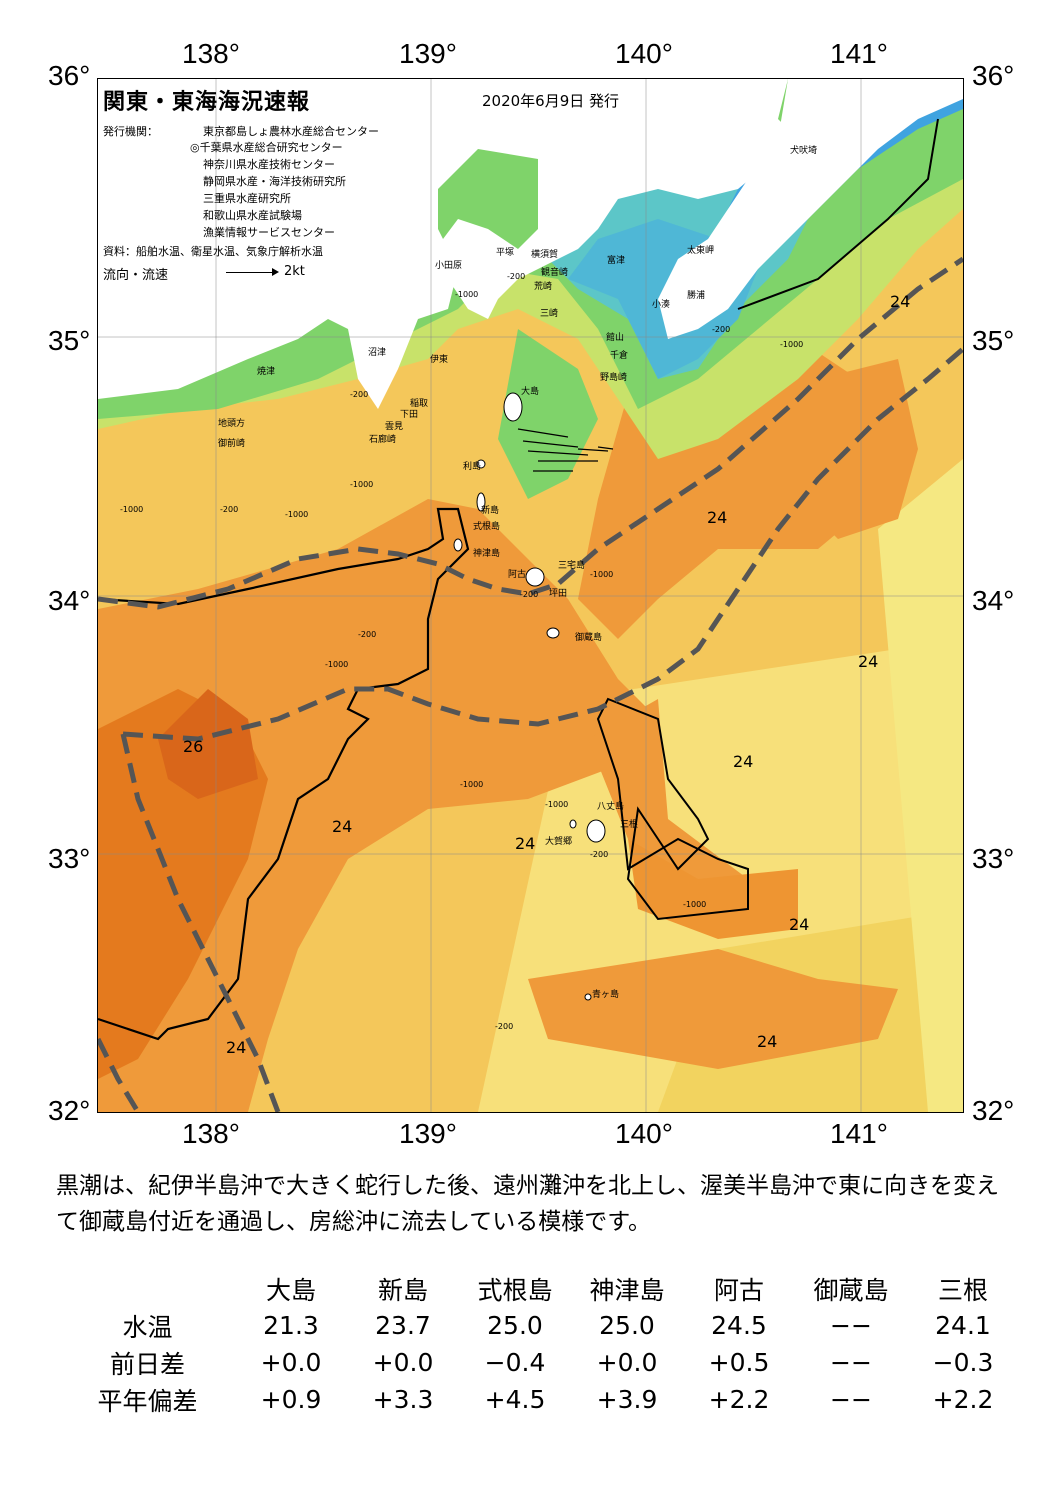 This screenshot has height=1503, width=1064. What do you see at coordinates (606, 995) in the screenshot?
I see `place-aogashima: 青ヶ島` at bounding box center [606, 995].